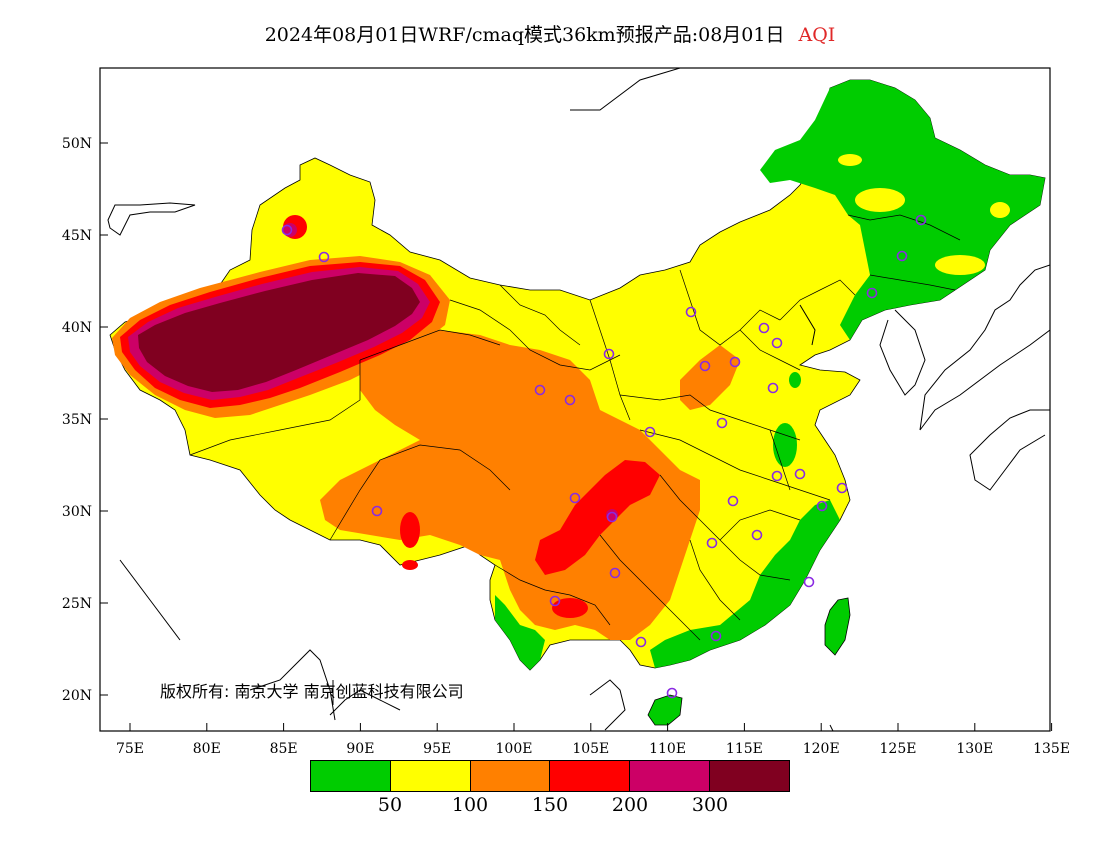 This screenshot has width=1100, height=850. I want to click on y-tick-label: 35N, so click(77, 420).